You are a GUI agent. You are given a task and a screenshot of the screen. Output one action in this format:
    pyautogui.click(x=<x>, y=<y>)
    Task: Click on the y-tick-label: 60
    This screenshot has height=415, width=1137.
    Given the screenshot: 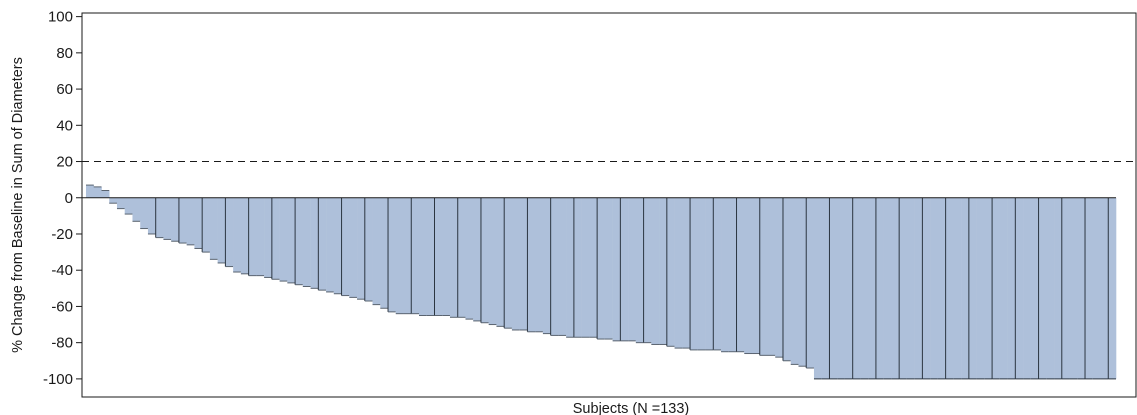 What is the action you would take?
    pyautogui.click(x=64, y=89)
    